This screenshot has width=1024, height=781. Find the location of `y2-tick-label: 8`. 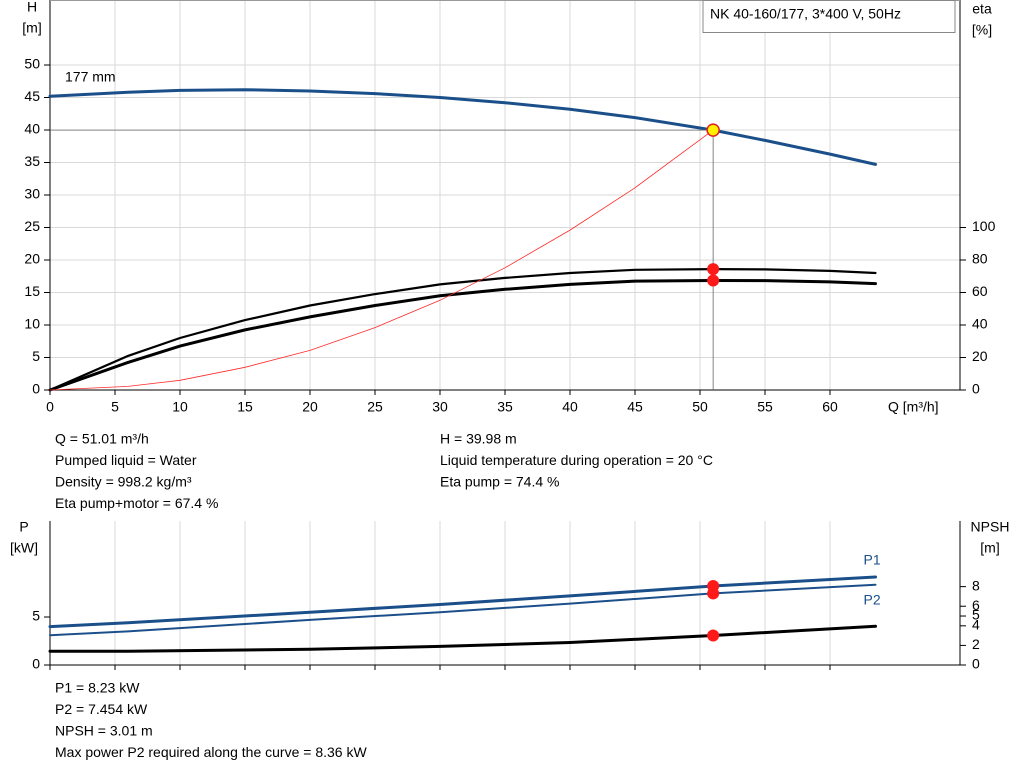

y2-tick-label: 8 is located at coordinates (976, 585).